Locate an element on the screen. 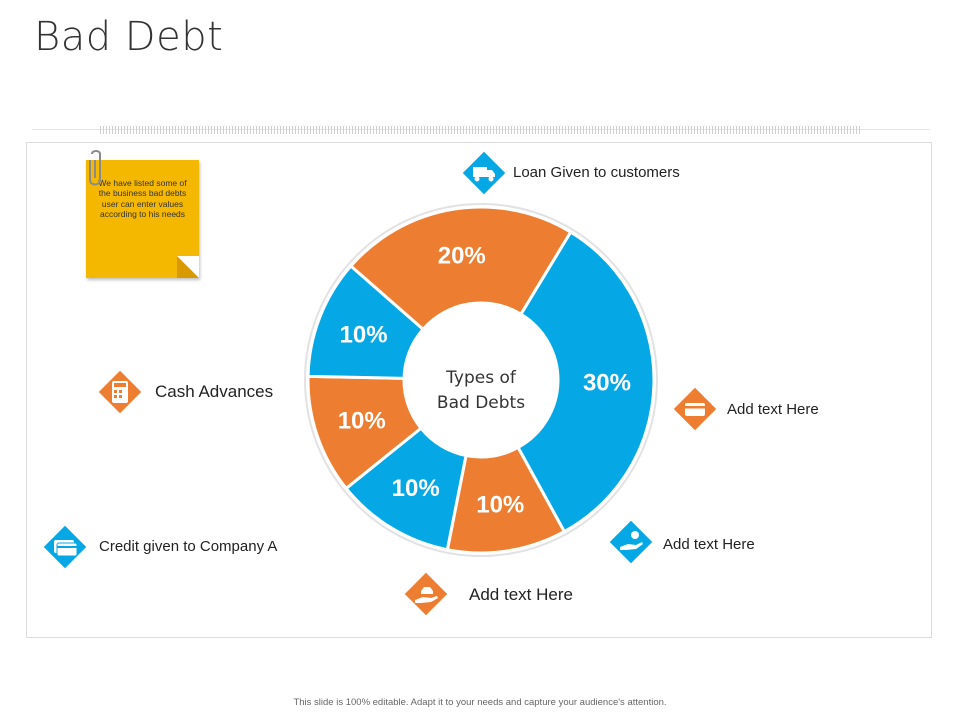 The width and height of the screenshot is (960, 720). slice-label-1: 30% is located at coordinates (607, 383).